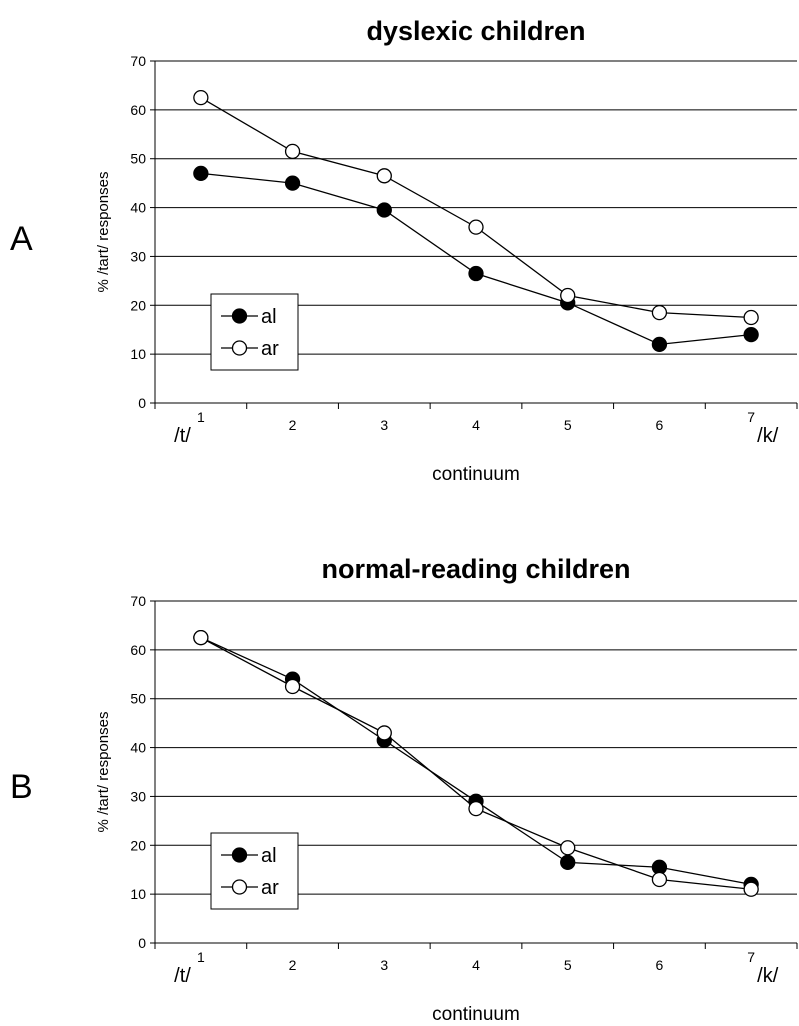 Image resolution: width=799 pixels, height=1026 pixels. What do you see at coordinates (475, 569) in the screenshot?
I see `chart-title: normal-reading children` at bounding box center [475, 569].